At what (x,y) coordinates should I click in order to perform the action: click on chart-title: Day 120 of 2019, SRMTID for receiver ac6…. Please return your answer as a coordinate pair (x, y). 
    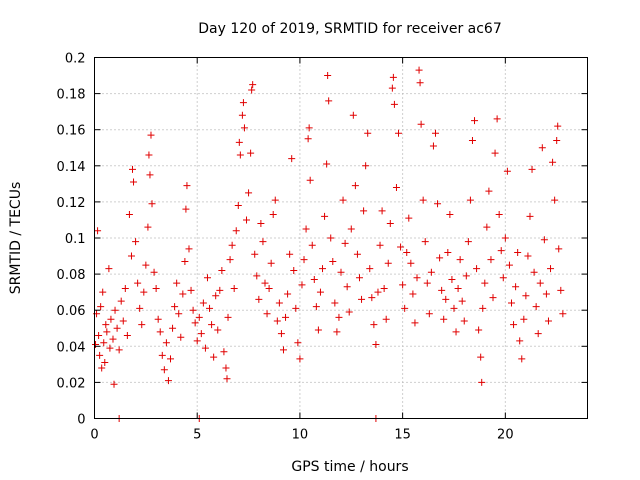
    Looking at the image, I should click on (350, 29).